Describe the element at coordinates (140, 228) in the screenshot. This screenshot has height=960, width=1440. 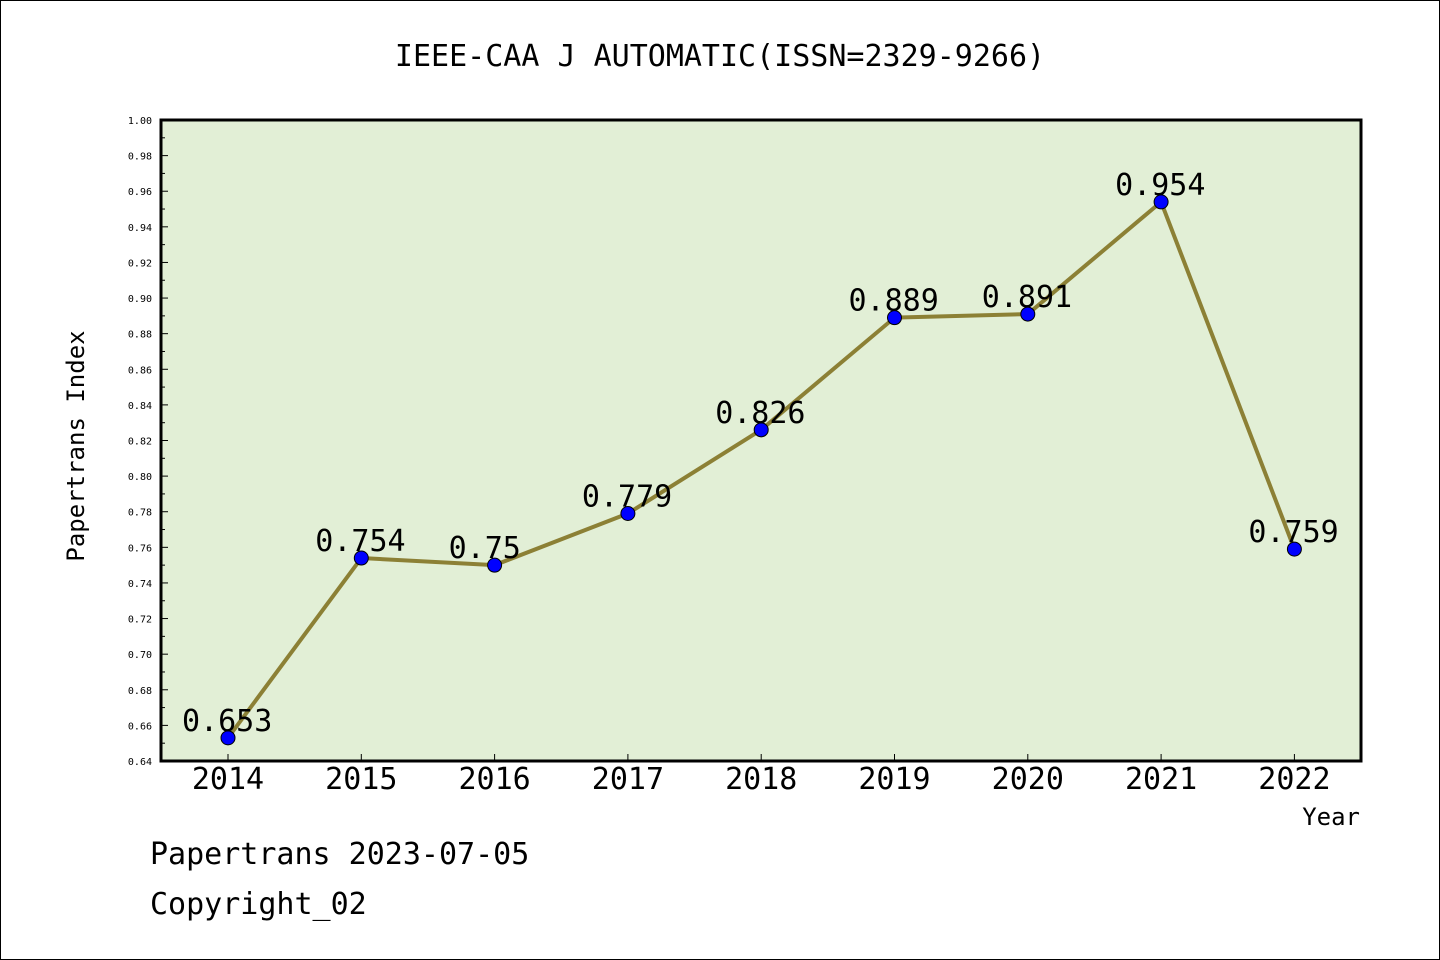
I see `y-tick-label: 0.94` at that location.